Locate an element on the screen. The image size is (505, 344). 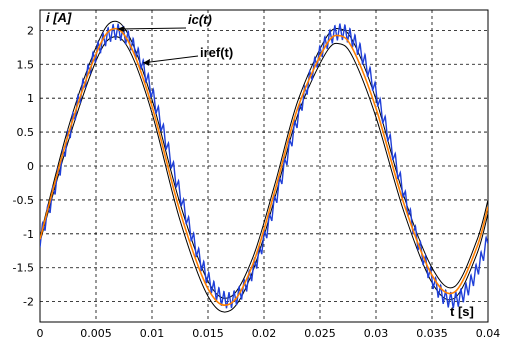
y-tick-label: 0.5 is located at coordinates (26, 132).